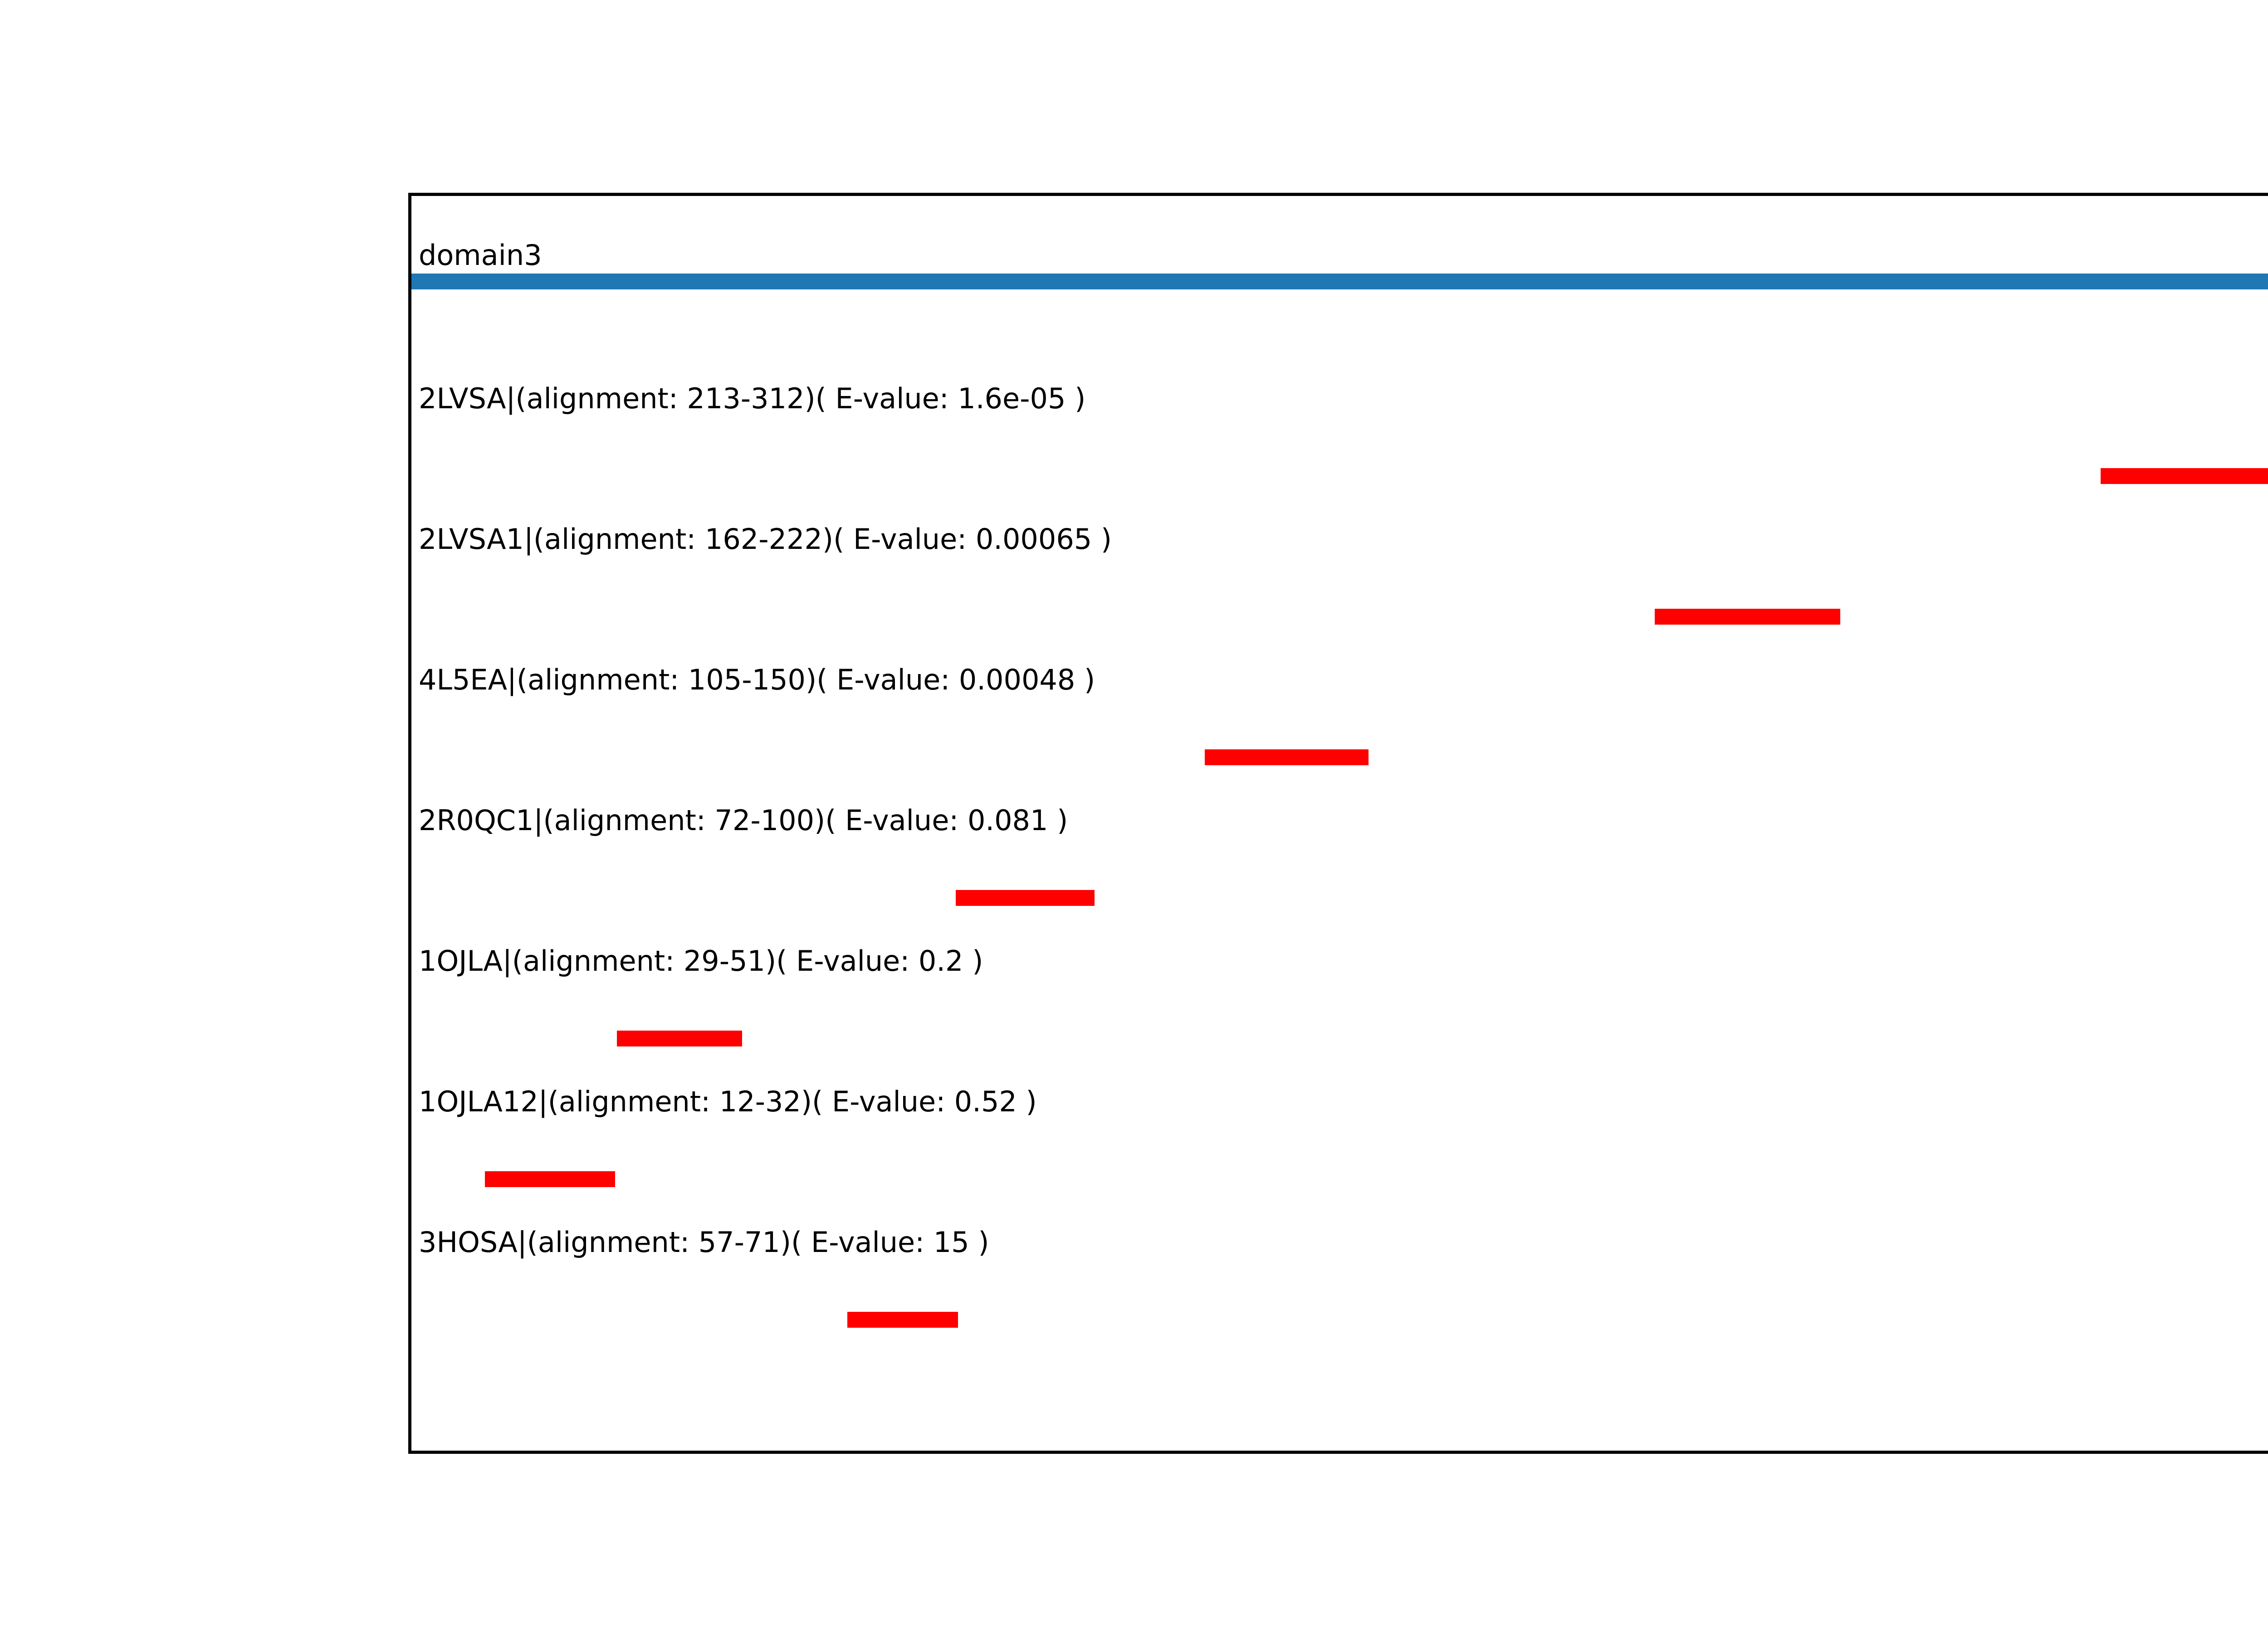  What do you see at coordinates (701, 961) in the screenshot?
I see `hit-label: 1OJLA|(alignment: 29-51)( E-value: 0.2 )` at bounding box center [701, 961].